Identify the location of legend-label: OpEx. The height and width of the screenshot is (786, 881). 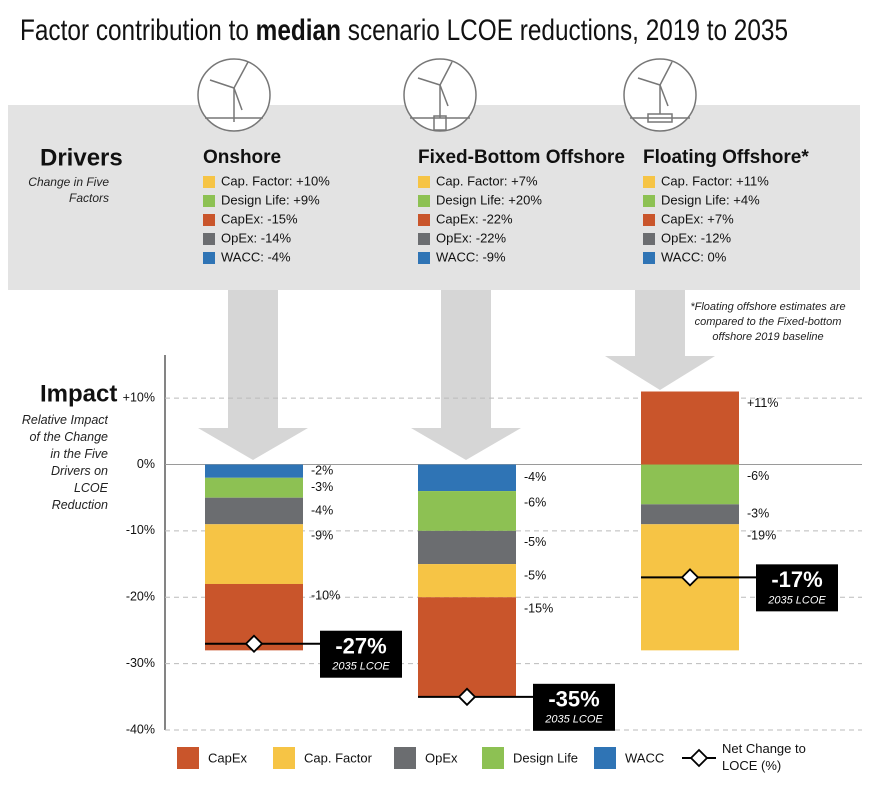
(441, 757).